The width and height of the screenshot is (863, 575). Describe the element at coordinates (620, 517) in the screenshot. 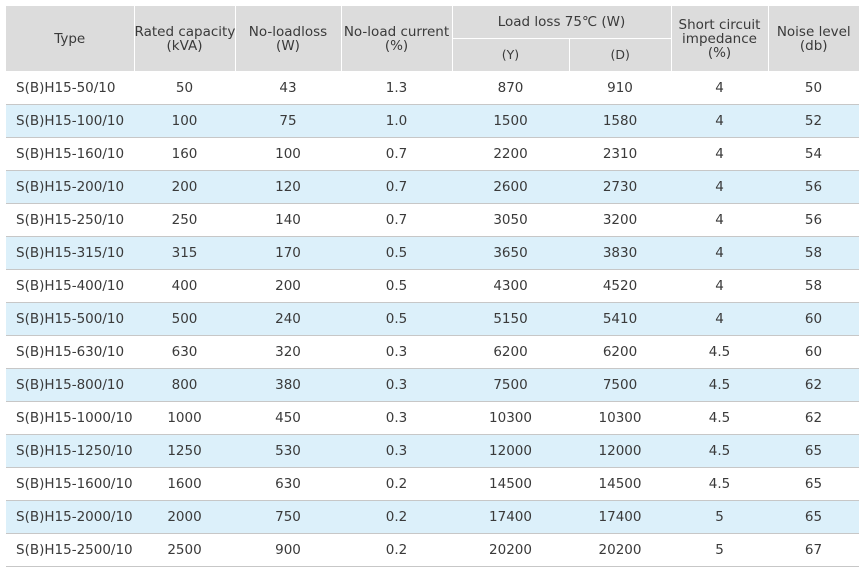

I see `load-loss-d-cell: 17400` at that location.